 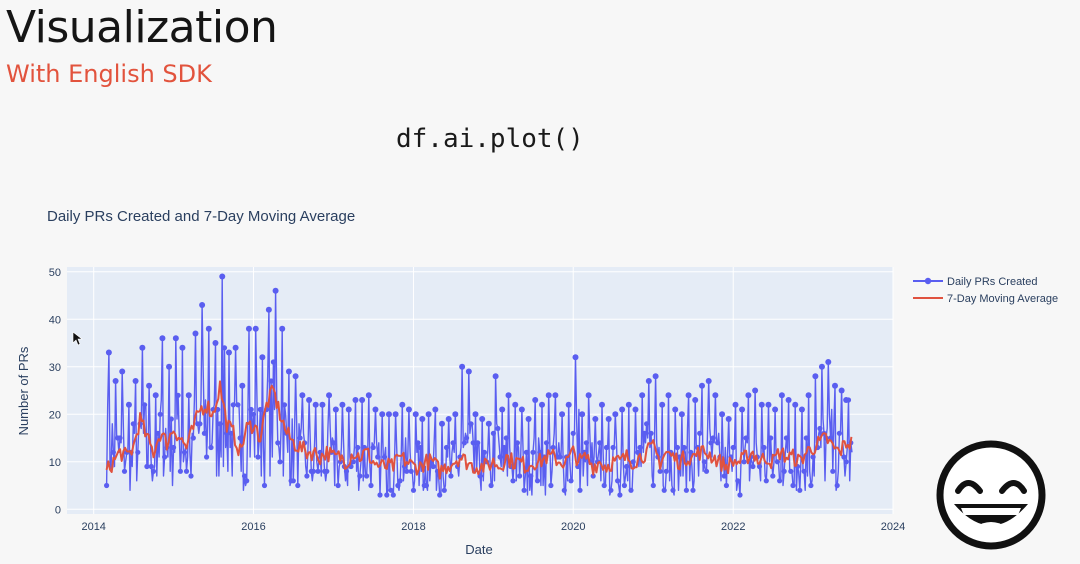 What do you see at coordinates (493, 527) in the screenshot?
I see `x-axis-ticks: 2014 2016 2018 2020 2022 2024` at bounding box center [493, 527].